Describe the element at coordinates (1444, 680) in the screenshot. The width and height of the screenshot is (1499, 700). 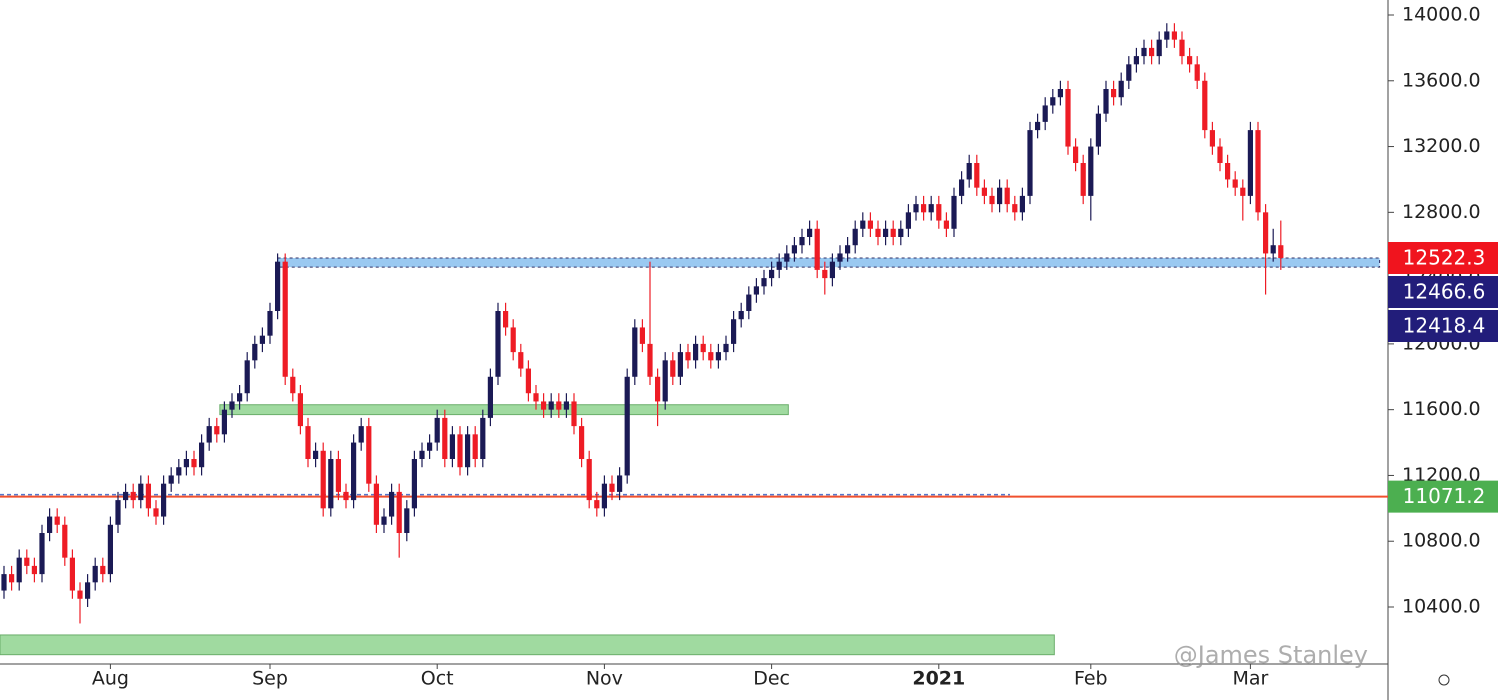
I see `settings-icon` at that location.